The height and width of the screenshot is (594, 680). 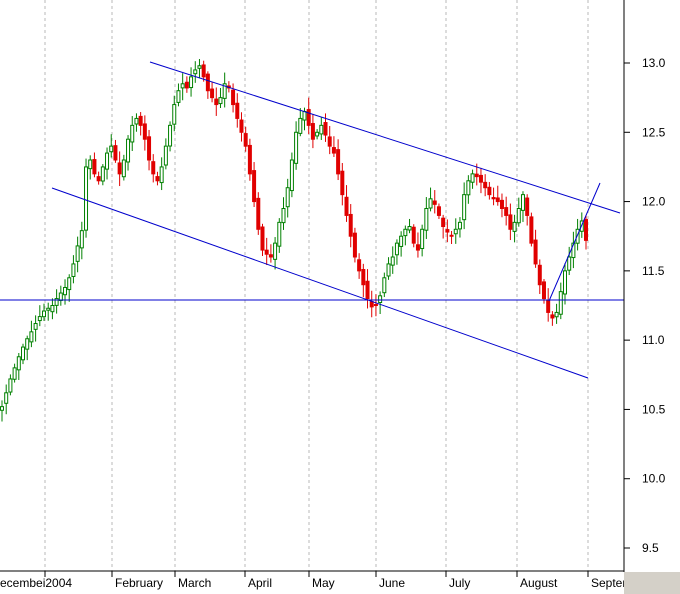 I want to click on y-tick-label: 12.0, so click(x=654, y=202).